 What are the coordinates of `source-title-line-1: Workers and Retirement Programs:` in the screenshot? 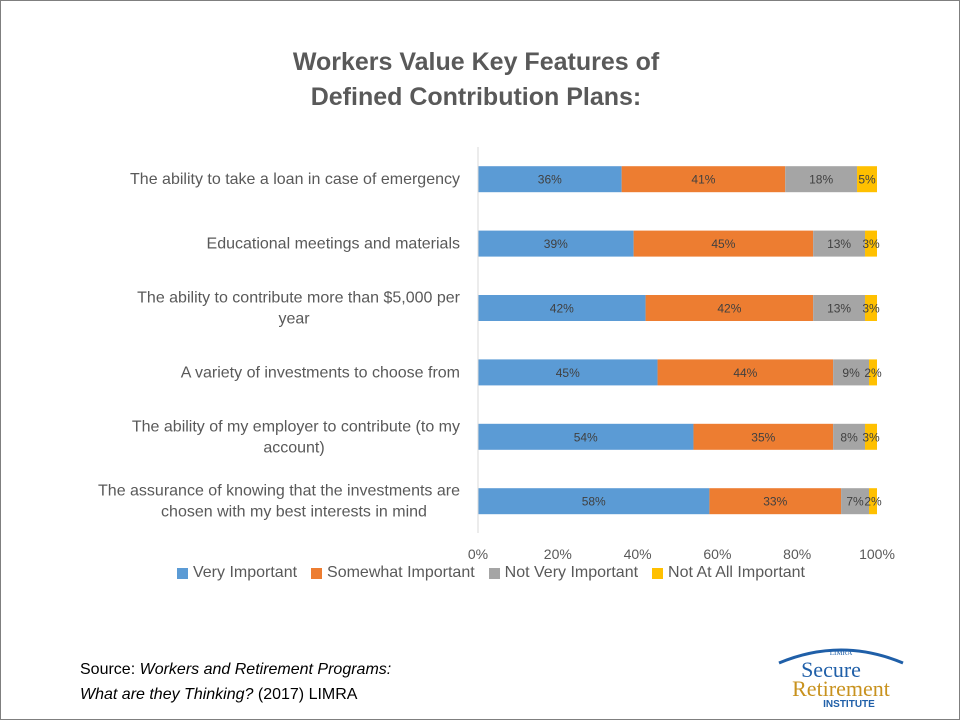 It's located at (265, 669).